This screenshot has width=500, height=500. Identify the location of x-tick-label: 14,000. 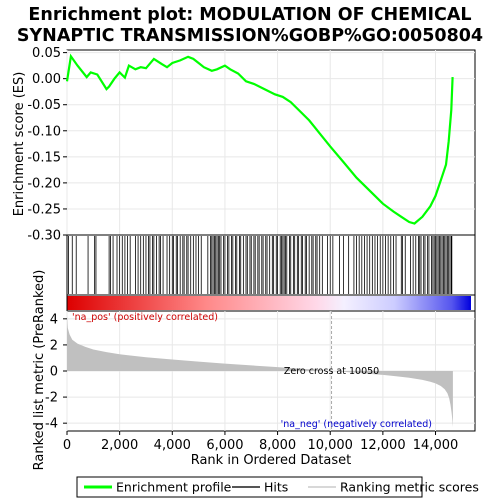
(436, 445).